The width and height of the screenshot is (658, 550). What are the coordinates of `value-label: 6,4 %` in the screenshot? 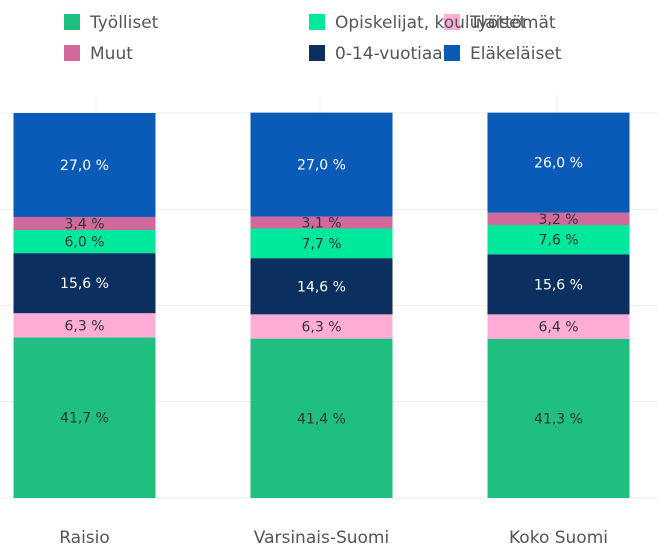 It's located at (558, 328).